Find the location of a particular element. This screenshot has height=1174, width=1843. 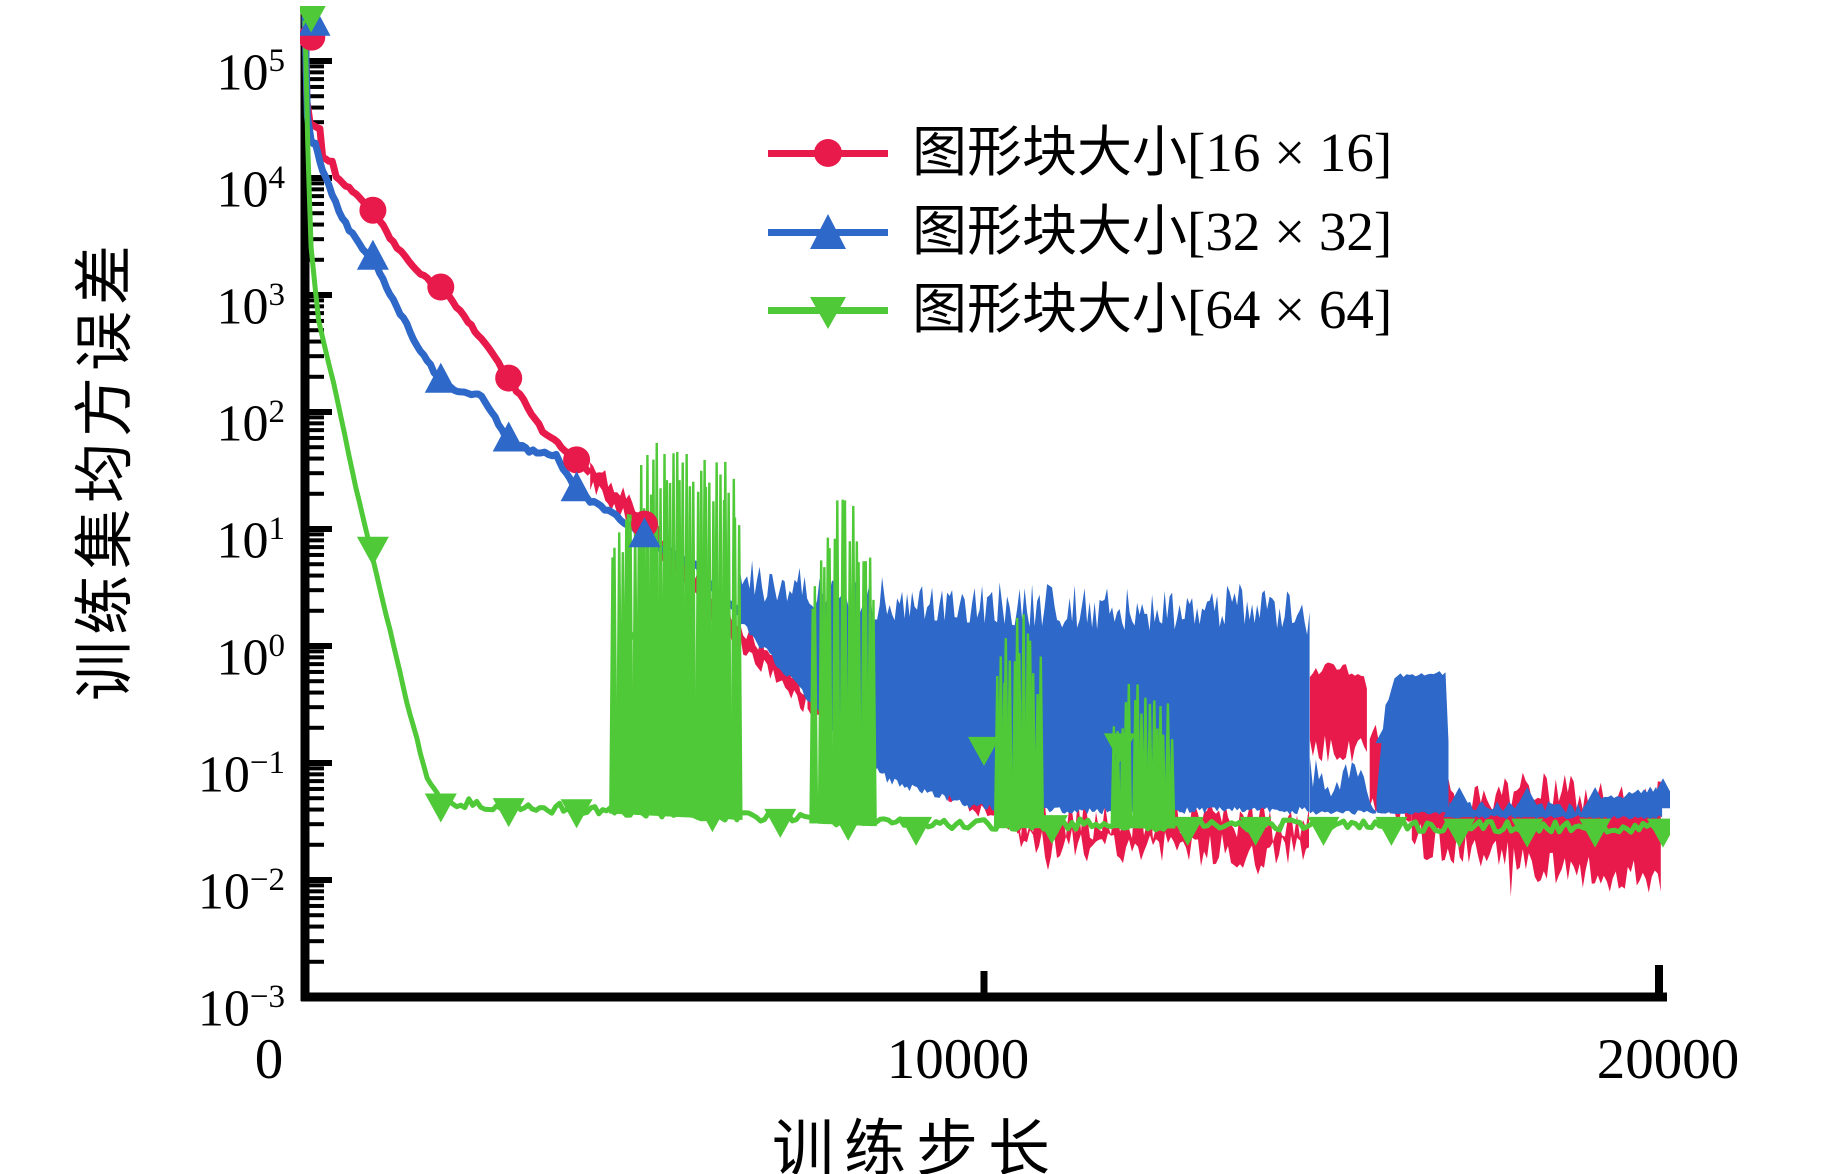

y-tick-label: 10³ is located at coordinates (251, 306).